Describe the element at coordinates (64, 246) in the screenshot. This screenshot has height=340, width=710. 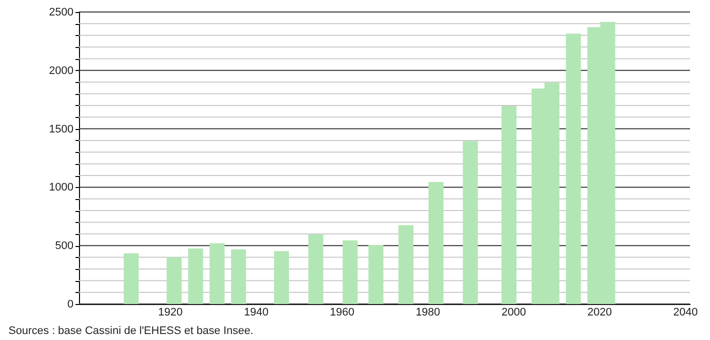
I see `y-tick-label: 500` at that location.